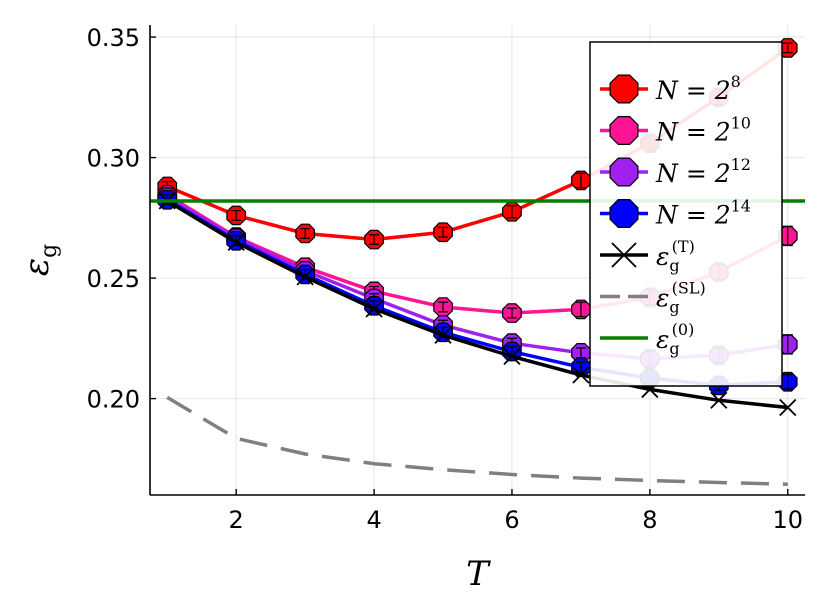 This screenshot has width=830, height=604. What do you see at coordinates (787, 520) in the screenshot?
I see `x-tick-label: 10` at bounding box center [787, 520].